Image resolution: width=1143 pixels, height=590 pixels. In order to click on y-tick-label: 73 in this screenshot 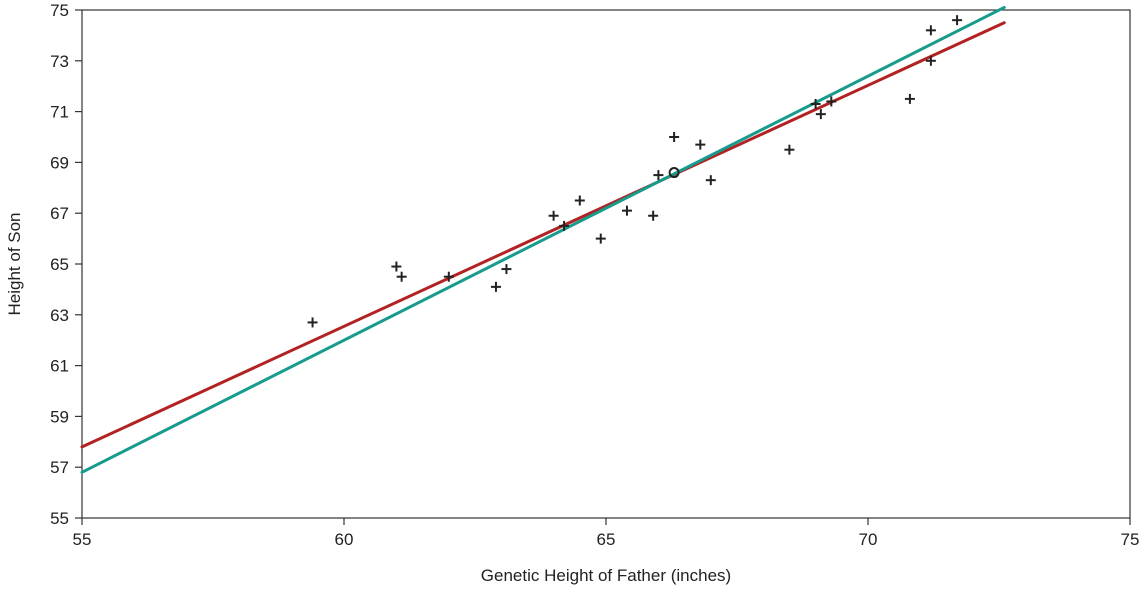, I will do `click(59, 61)`.